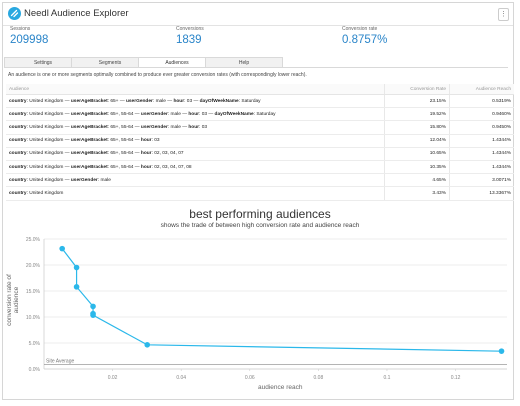 The image size is (520, 406). Describe the element at coordinates (386, 377) in the screenshot. I see `x-tick-label: 0.1` at that location.